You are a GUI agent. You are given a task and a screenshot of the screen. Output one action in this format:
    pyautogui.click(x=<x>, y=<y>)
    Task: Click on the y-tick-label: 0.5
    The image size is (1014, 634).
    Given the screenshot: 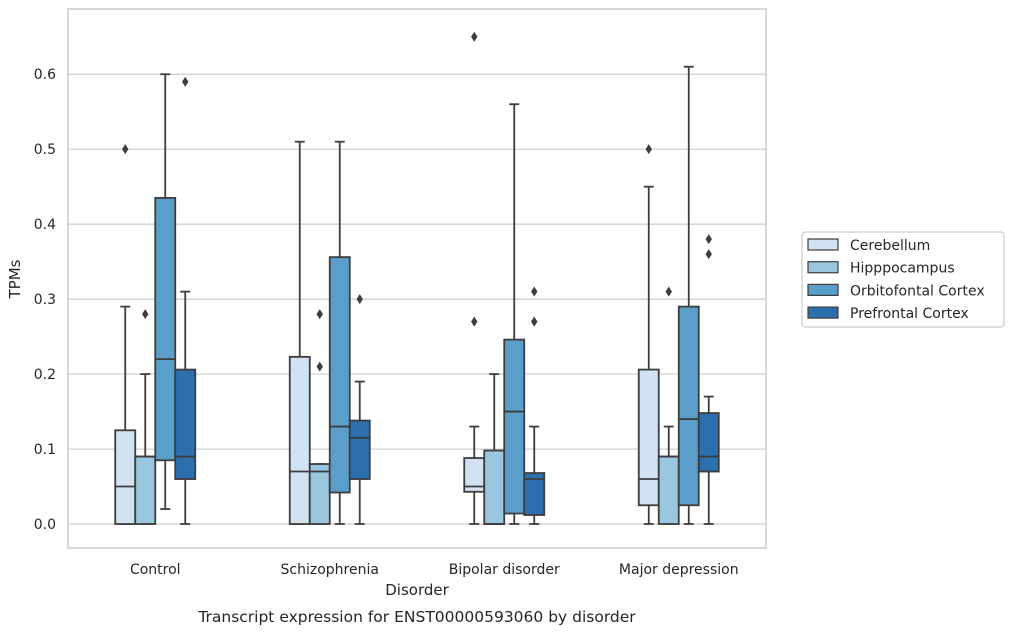 What is the action you would take?
    pyautogui.click(x=45, y=150)
    